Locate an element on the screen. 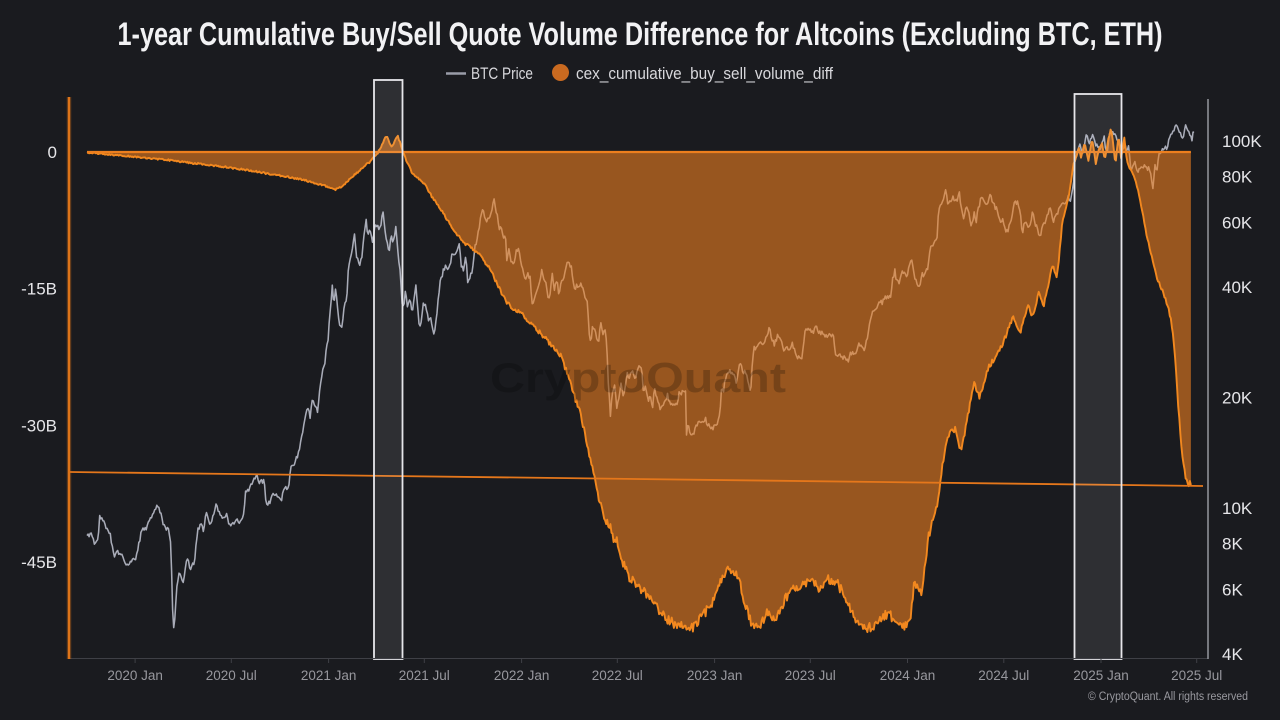 This screenshot has height=720, width=1280. svg-text: 2020 Jul is located at coordinates (231, 675).